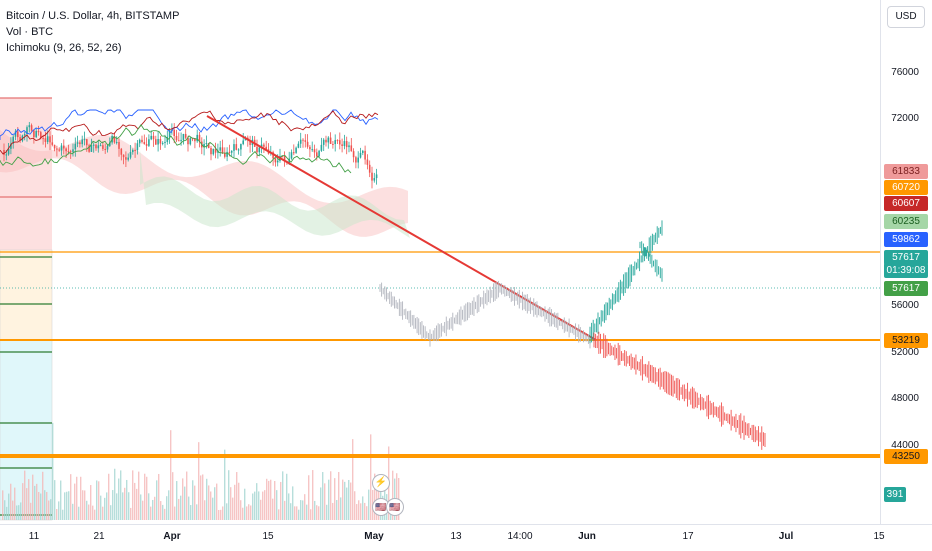  I want to click on symbol-title: Bitcoin / U.S. Dollar, 4h, BITSTAMP, so click(93, 16).